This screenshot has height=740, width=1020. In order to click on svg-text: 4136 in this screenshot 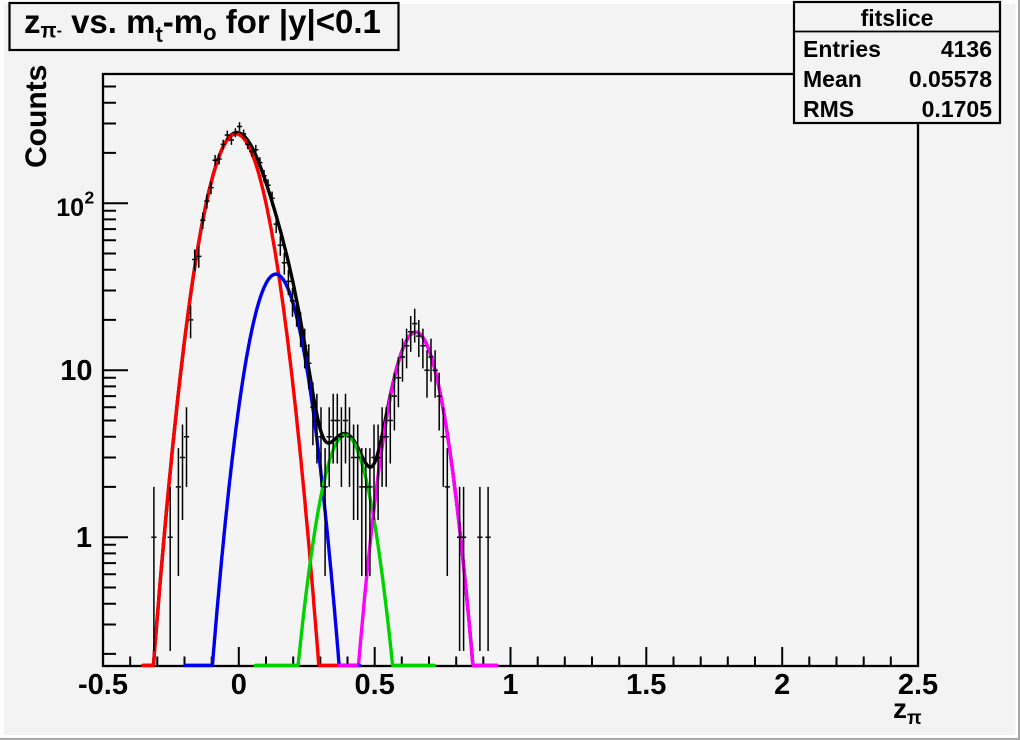, I will do `click(966, 49)`.